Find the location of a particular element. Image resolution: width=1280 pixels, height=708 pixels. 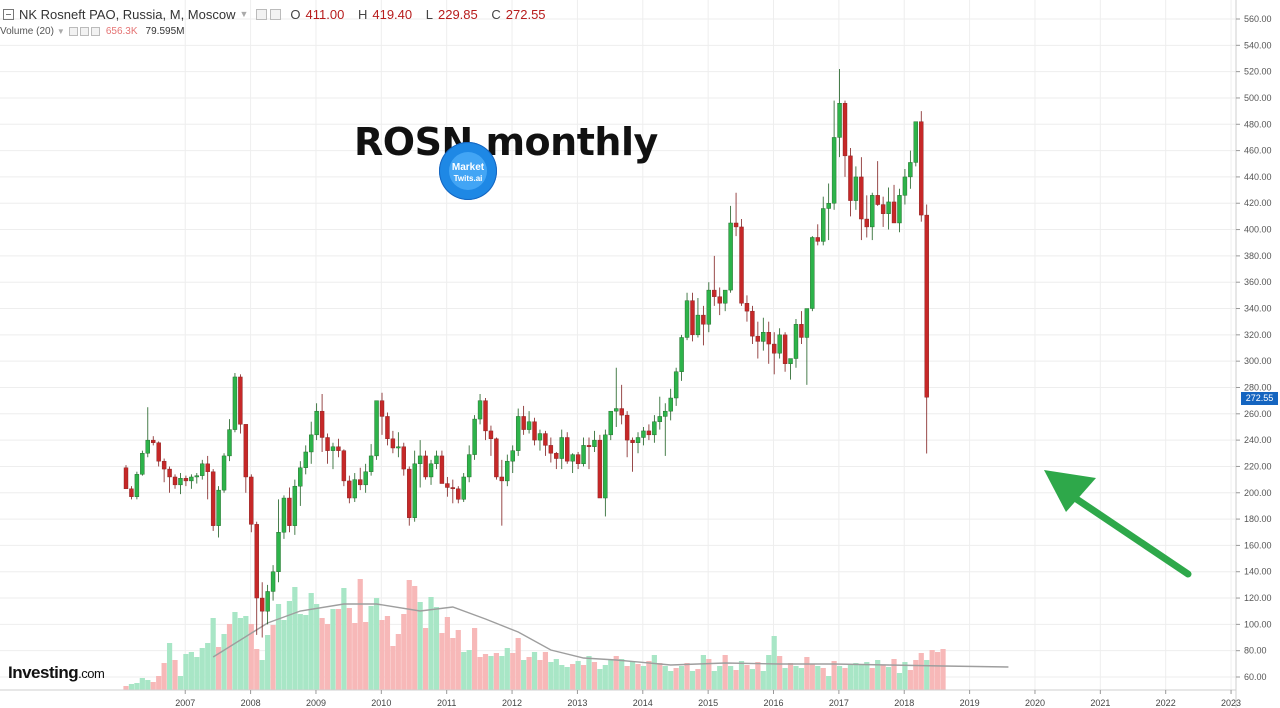

volume-label: Volume (20) is located at coordinates (27, 31).